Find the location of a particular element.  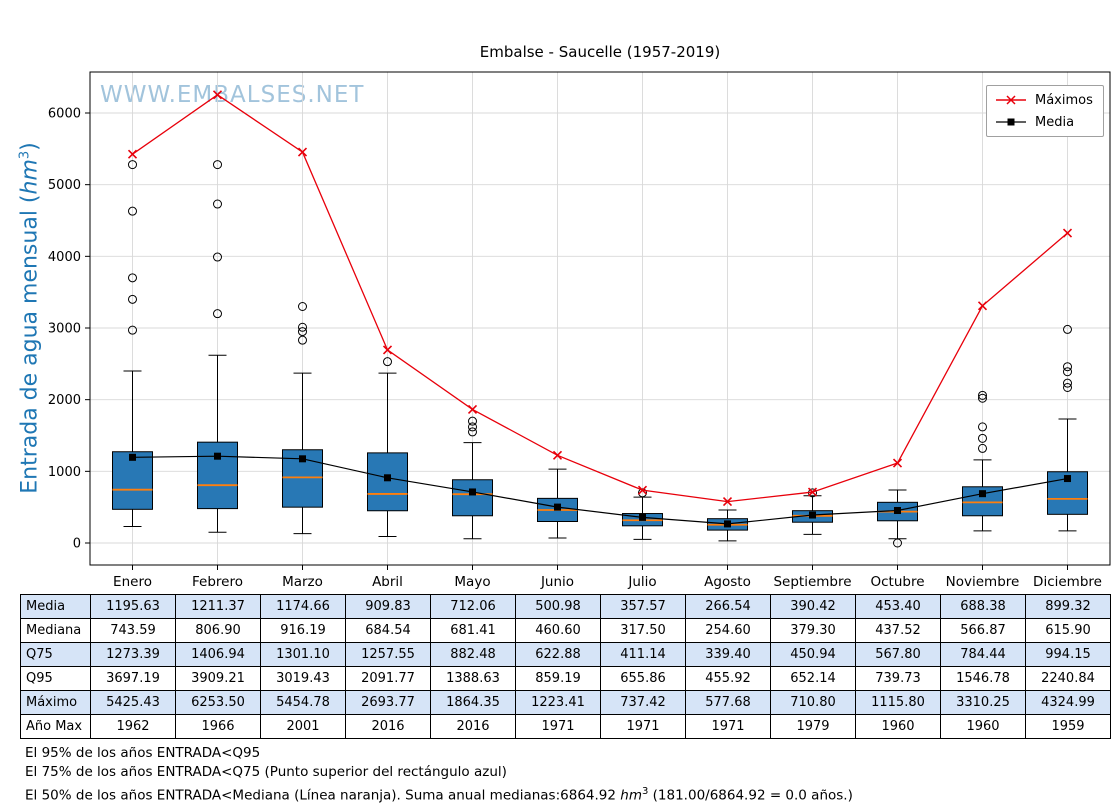

table-cell: 1257.55 is located at coordinates (388, 654).